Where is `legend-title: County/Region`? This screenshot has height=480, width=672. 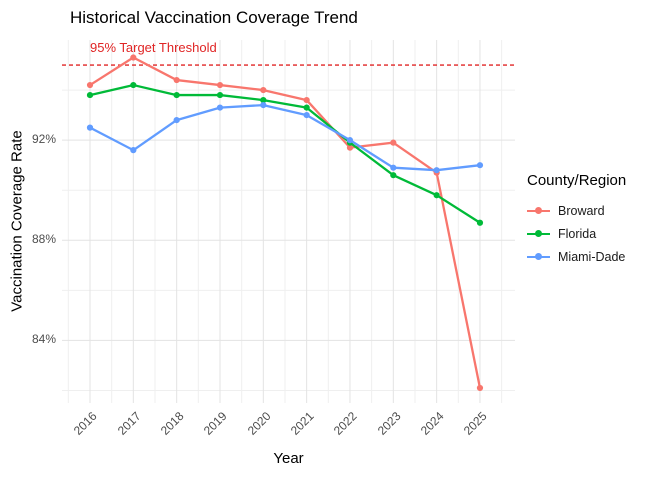 legend-title: County/Region is located at coordinates (577, 180).